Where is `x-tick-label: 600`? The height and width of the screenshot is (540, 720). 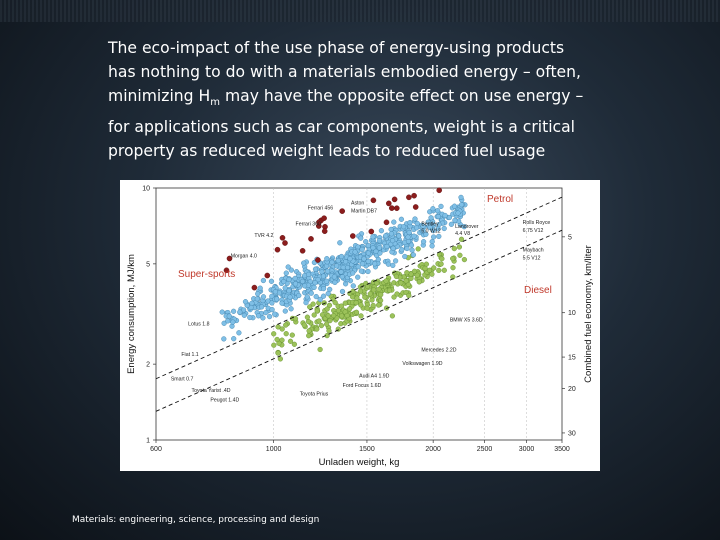 x-tick-label: 600 is located at coordinates (156, 449).